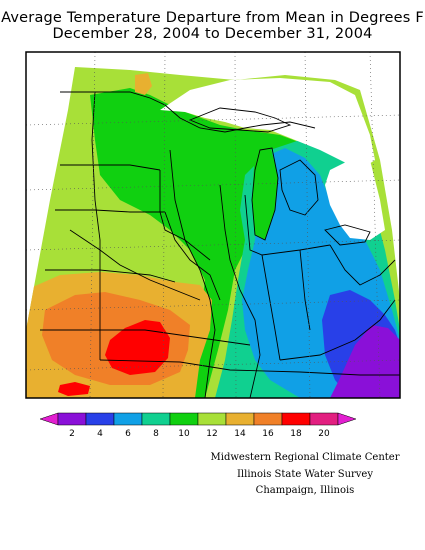 Image resolution: width=425 pixels, height=550 pixels. I want to click on legend-label-12: 12, so click(211, 434).